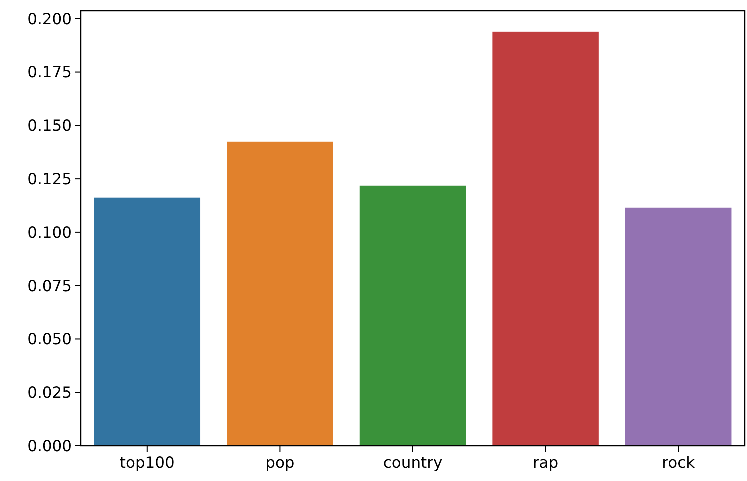 Image resolution: width=747 pixels, height=481 pixels. What do you see at coordinates (50, 73) in the screenshot?
I see `y-tick-label: 0.175` at bounding box center [50, 73].